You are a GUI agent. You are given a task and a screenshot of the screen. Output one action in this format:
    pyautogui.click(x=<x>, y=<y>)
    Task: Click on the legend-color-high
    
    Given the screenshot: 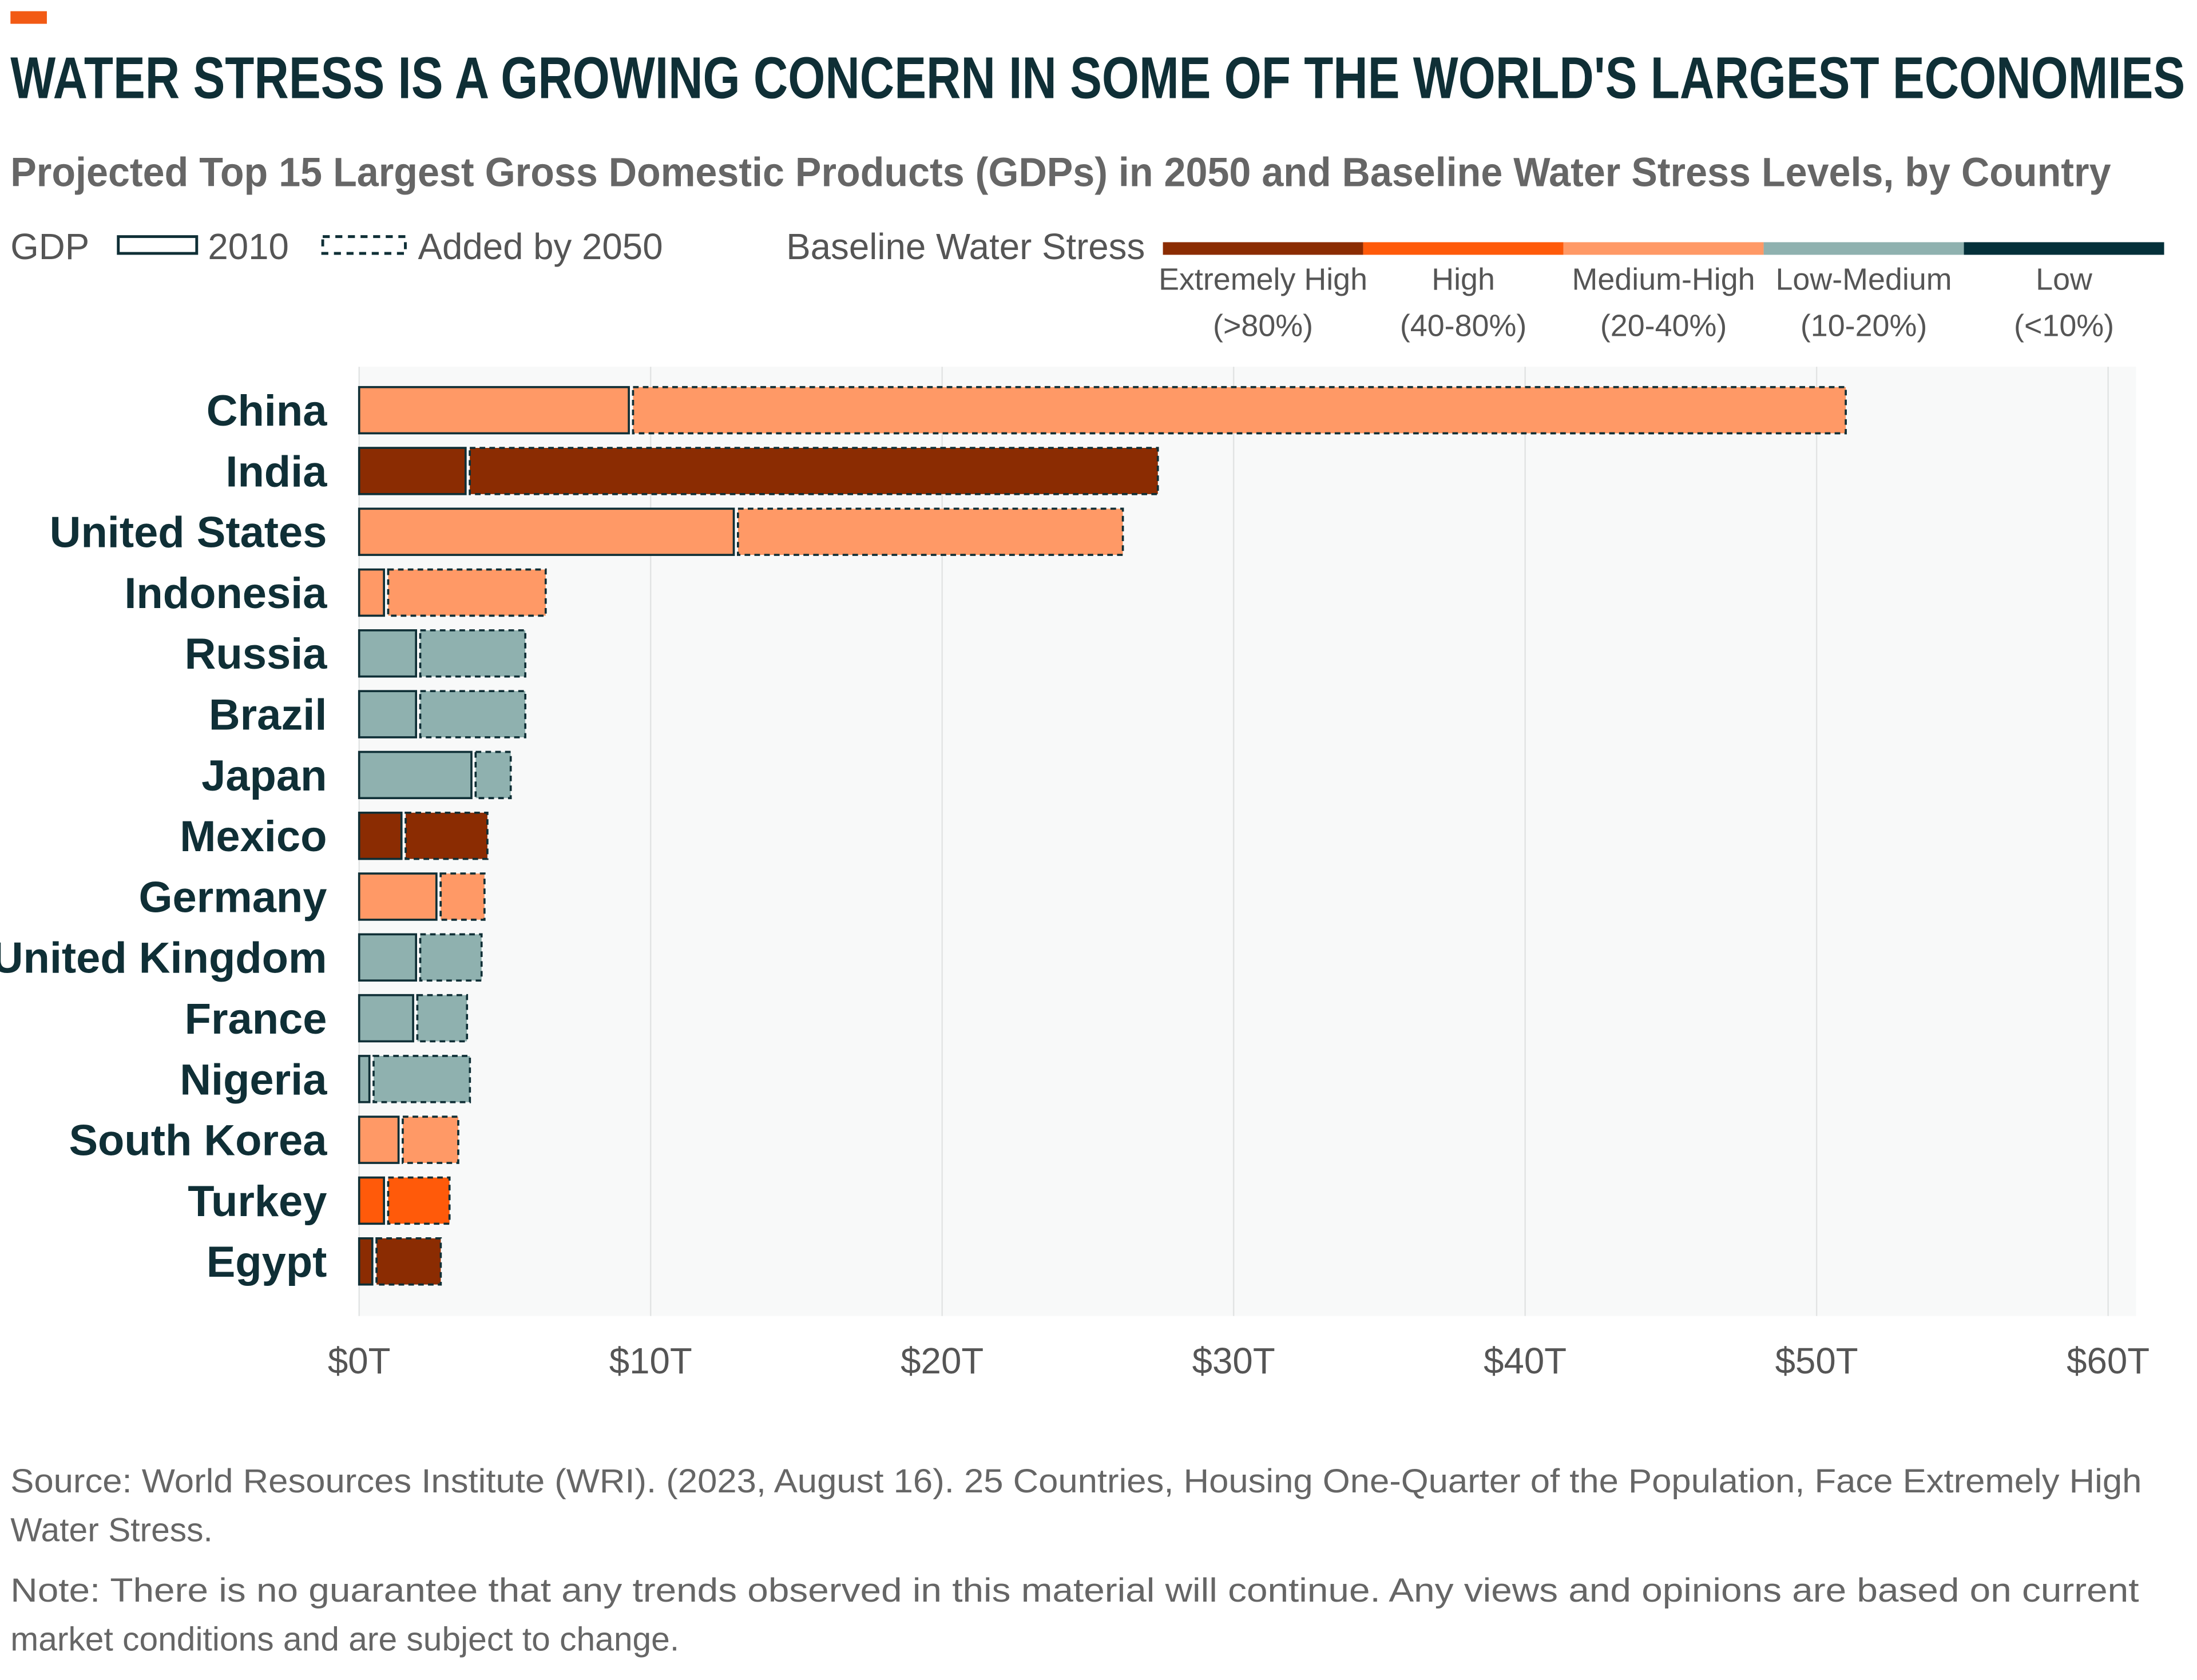 What is the action you would take?
    pyautogui.click(x=1463, y=248)
    